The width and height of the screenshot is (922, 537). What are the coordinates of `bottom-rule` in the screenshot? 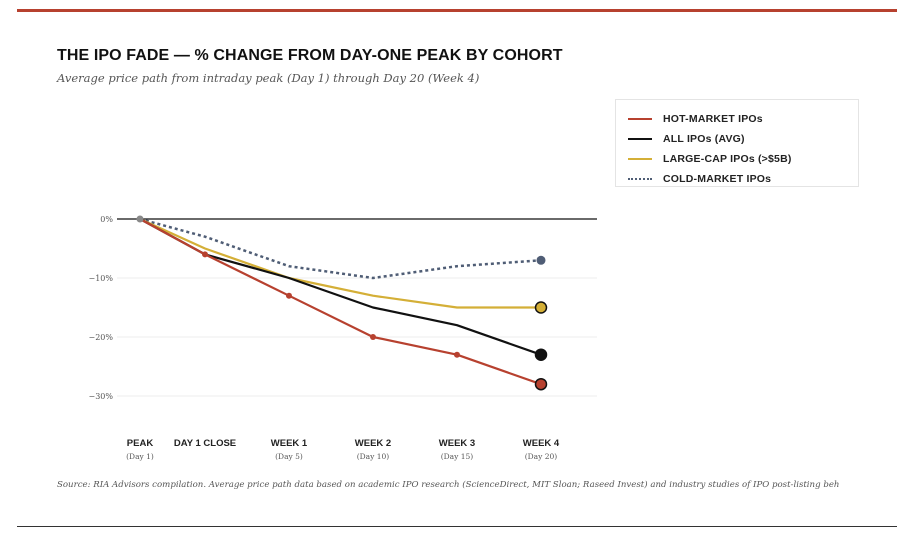 It's located at (457, 526).